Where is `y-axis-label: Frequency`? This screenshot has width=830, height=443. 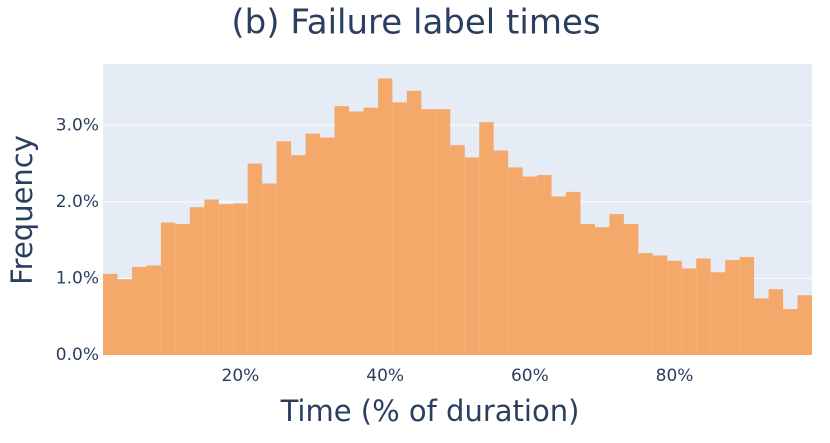 y-axis-label: Frequency is located at coordinates (22, 210).